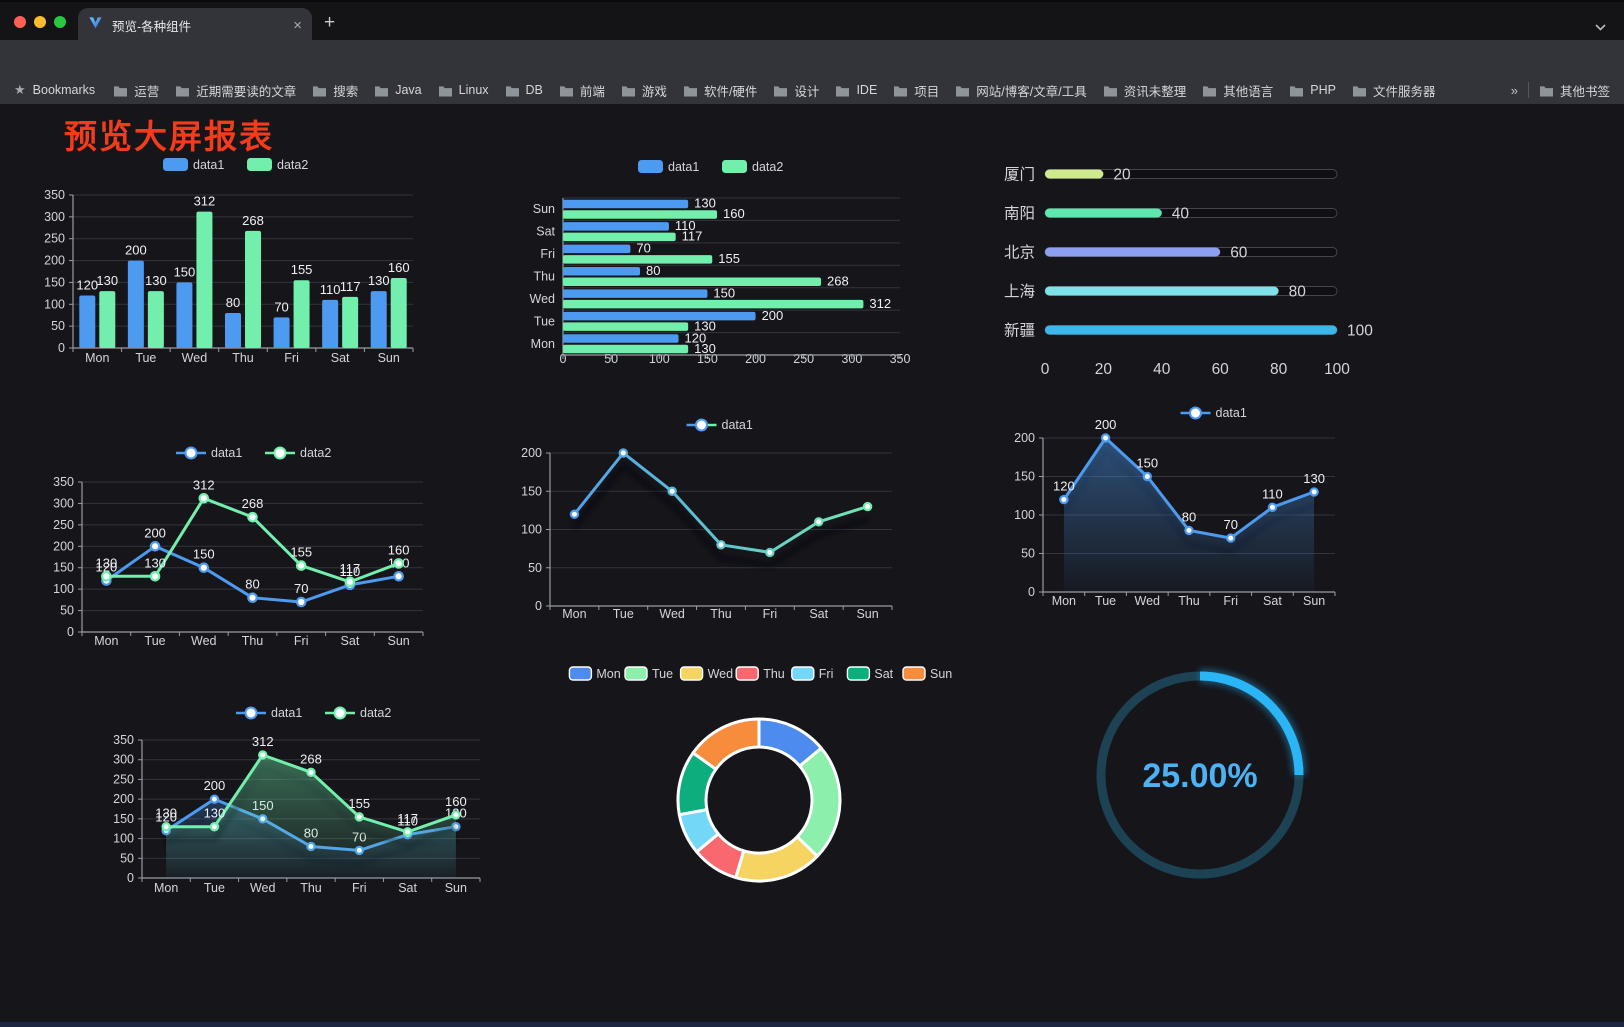 Image resolution: width=1624 pixels, height=1027 pixels. I want to click on marker-data2-Sat, so click(350, 582).